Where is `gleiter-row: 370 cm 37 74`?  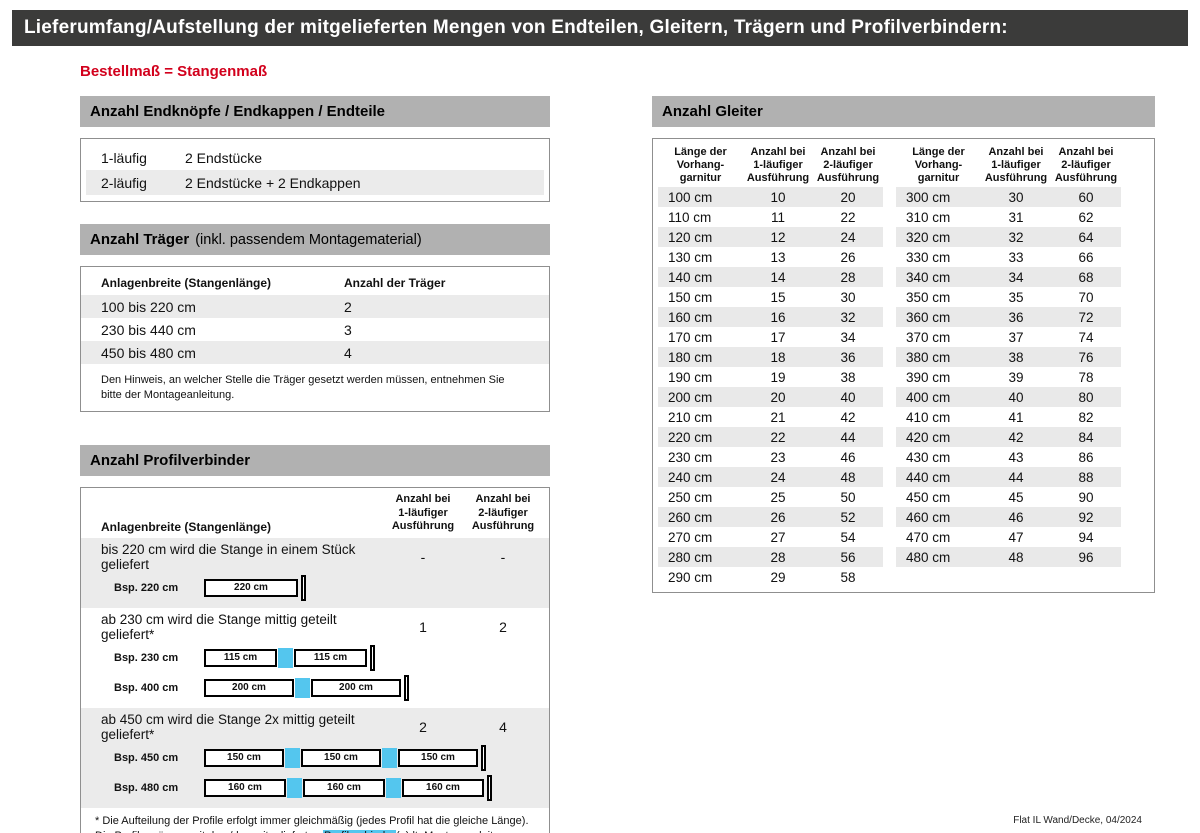 gleiter-row: 370 cm 37 74 is located at coordinates (1008, 337).